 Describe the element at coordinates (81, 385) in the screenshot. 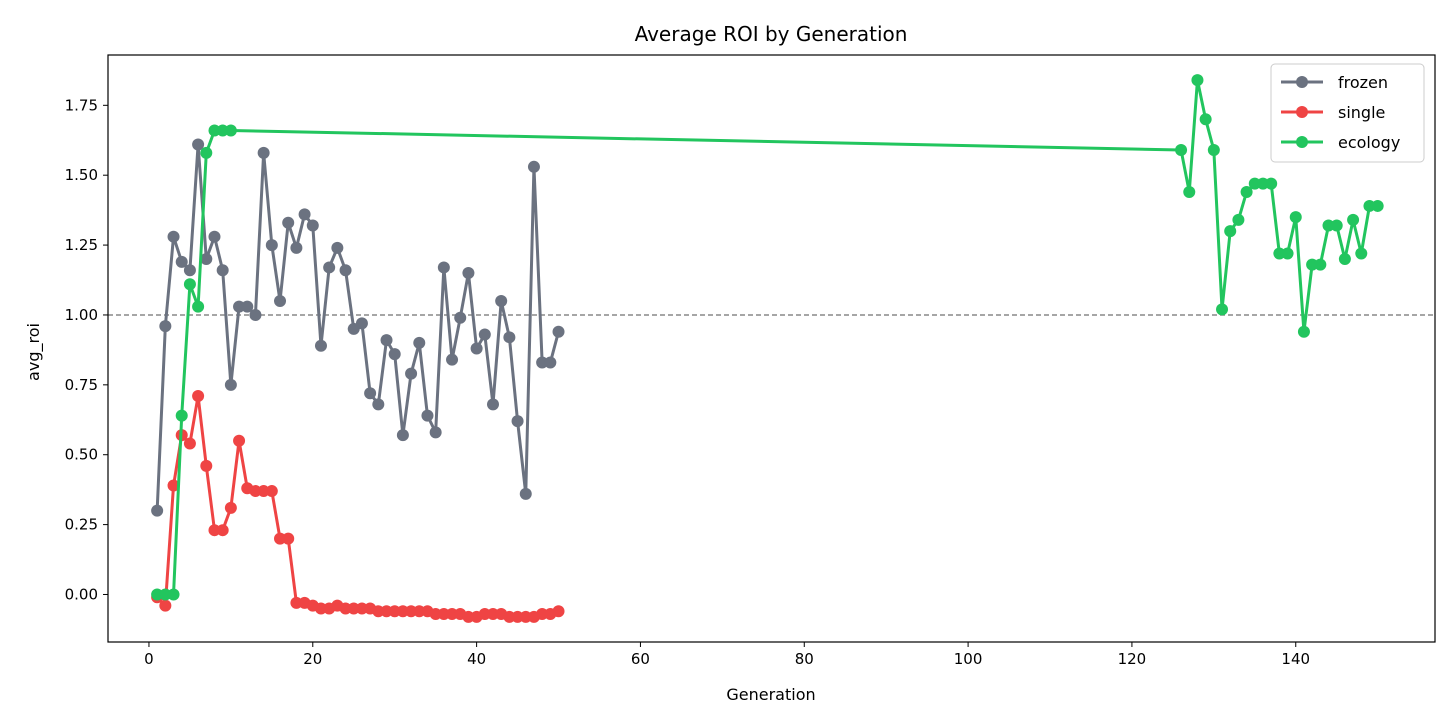

I see `y-tick-label: 0.75` at that location.